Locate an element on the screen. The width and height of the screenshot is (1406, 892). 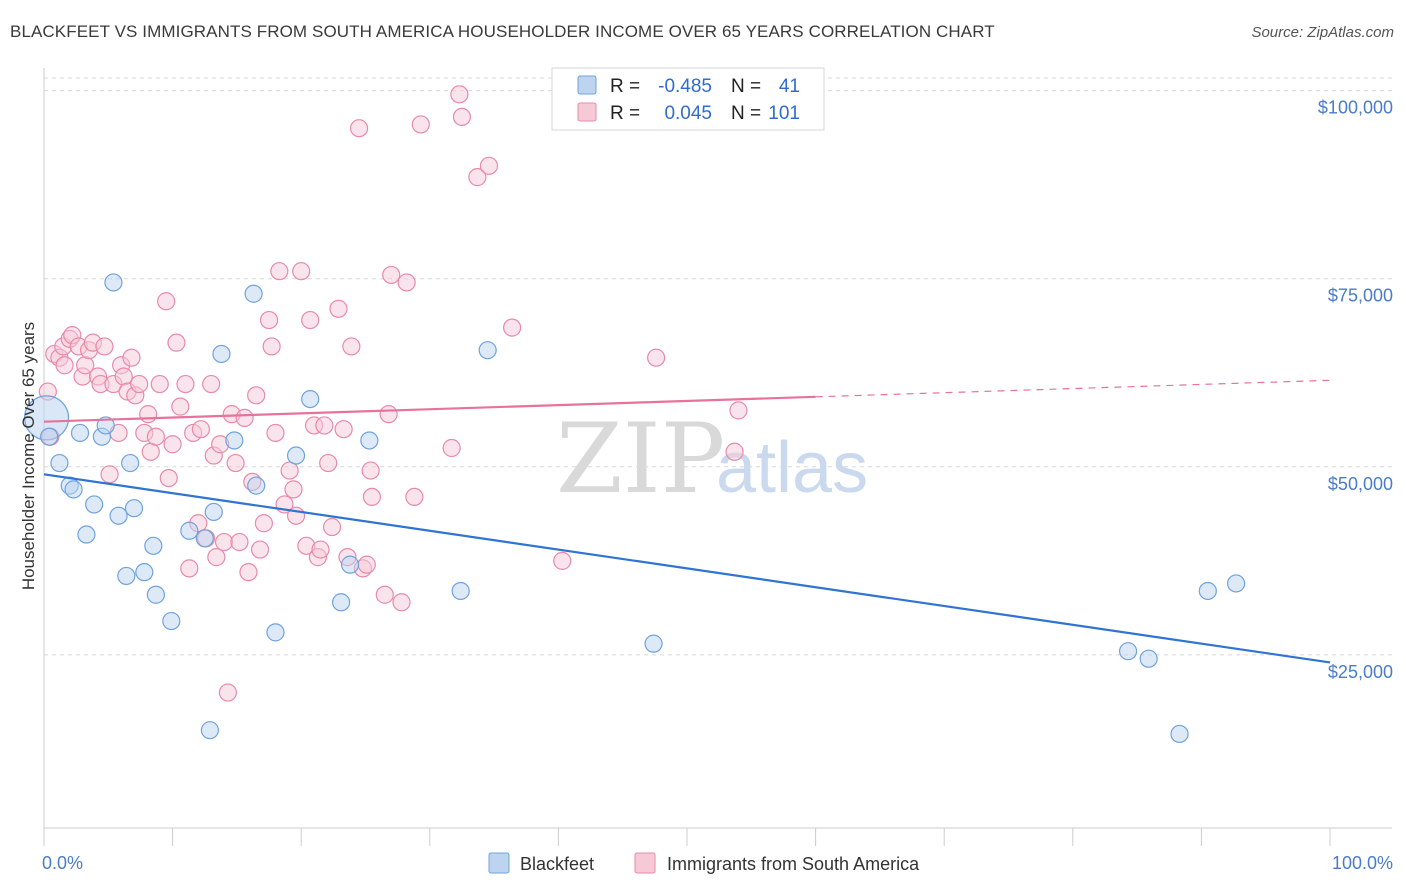
watermark-zip: ZIP is located at coordinates (640, 459).